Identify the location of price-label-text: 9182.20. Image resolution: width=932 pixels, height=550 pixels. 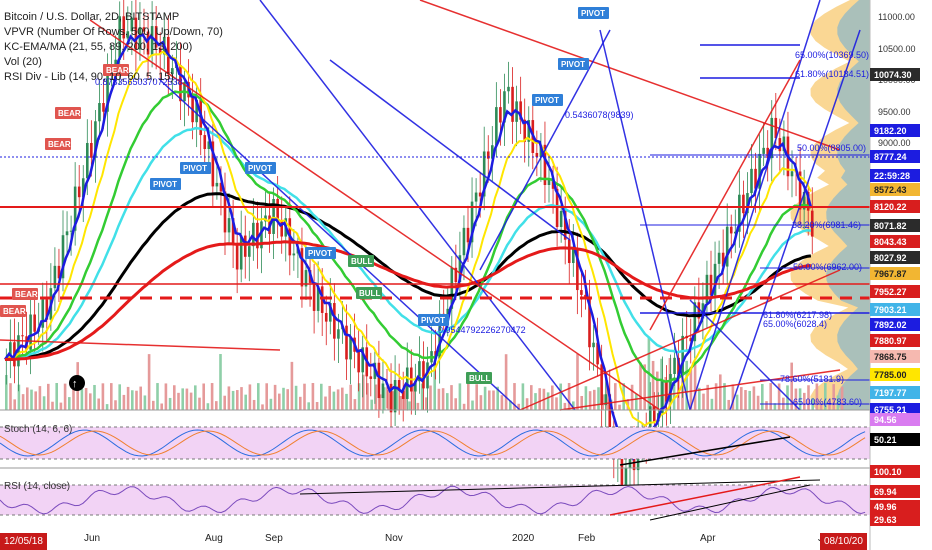
(890, 131).